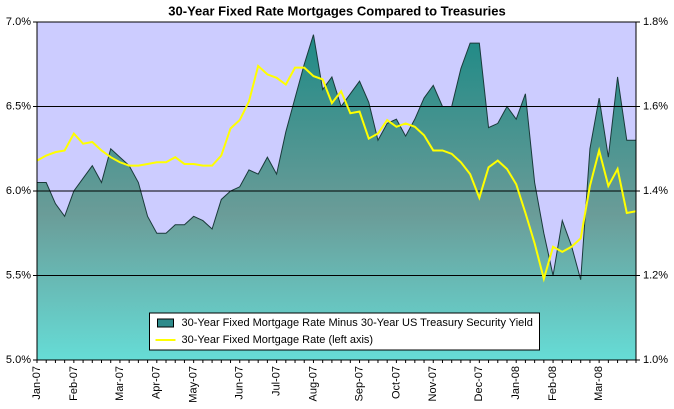  I want to click on legend-swatch, so click(165, 323).